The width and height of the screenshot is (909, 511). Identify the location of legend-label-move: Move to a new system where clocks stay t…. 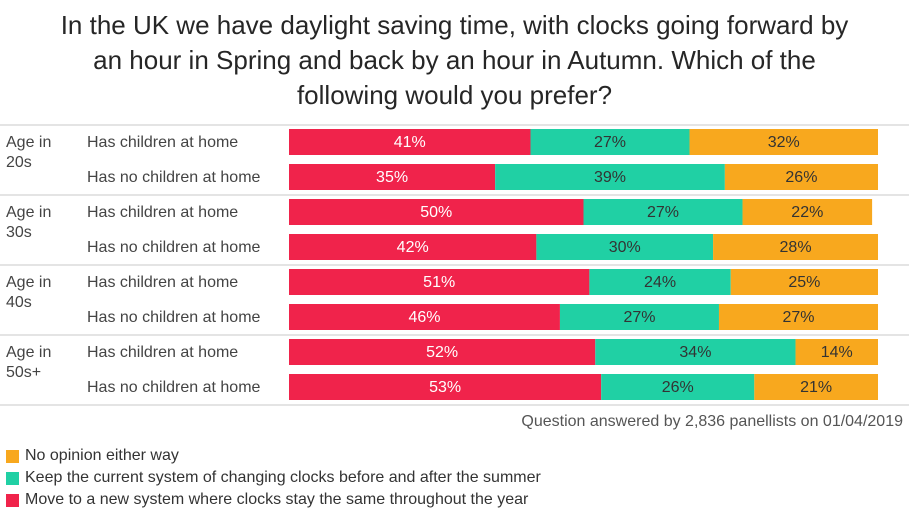
(277, 499).